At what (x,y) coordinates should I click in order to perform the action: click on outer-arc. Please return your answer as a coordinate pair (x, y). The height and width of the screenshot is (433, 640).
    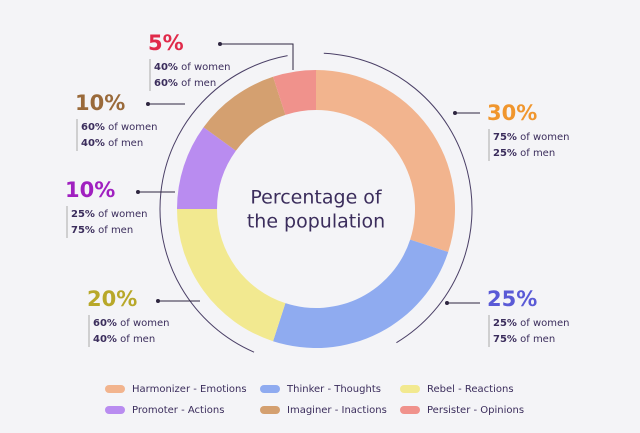
    Looking at the image, I should click on (223, 204).